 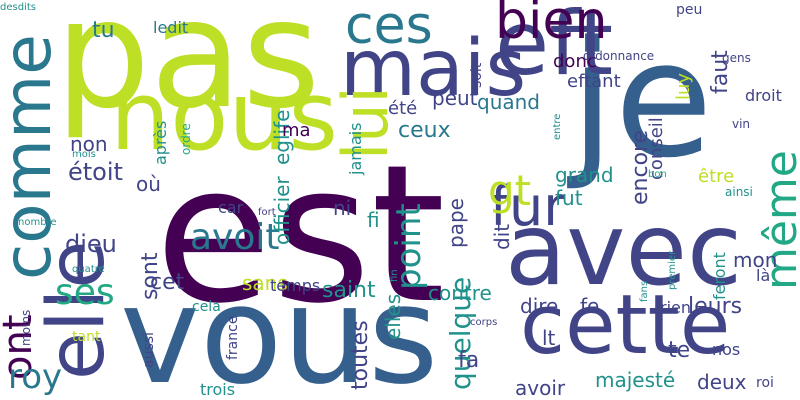 I want to click on word-nous: nous, so click(x=224, y=117).